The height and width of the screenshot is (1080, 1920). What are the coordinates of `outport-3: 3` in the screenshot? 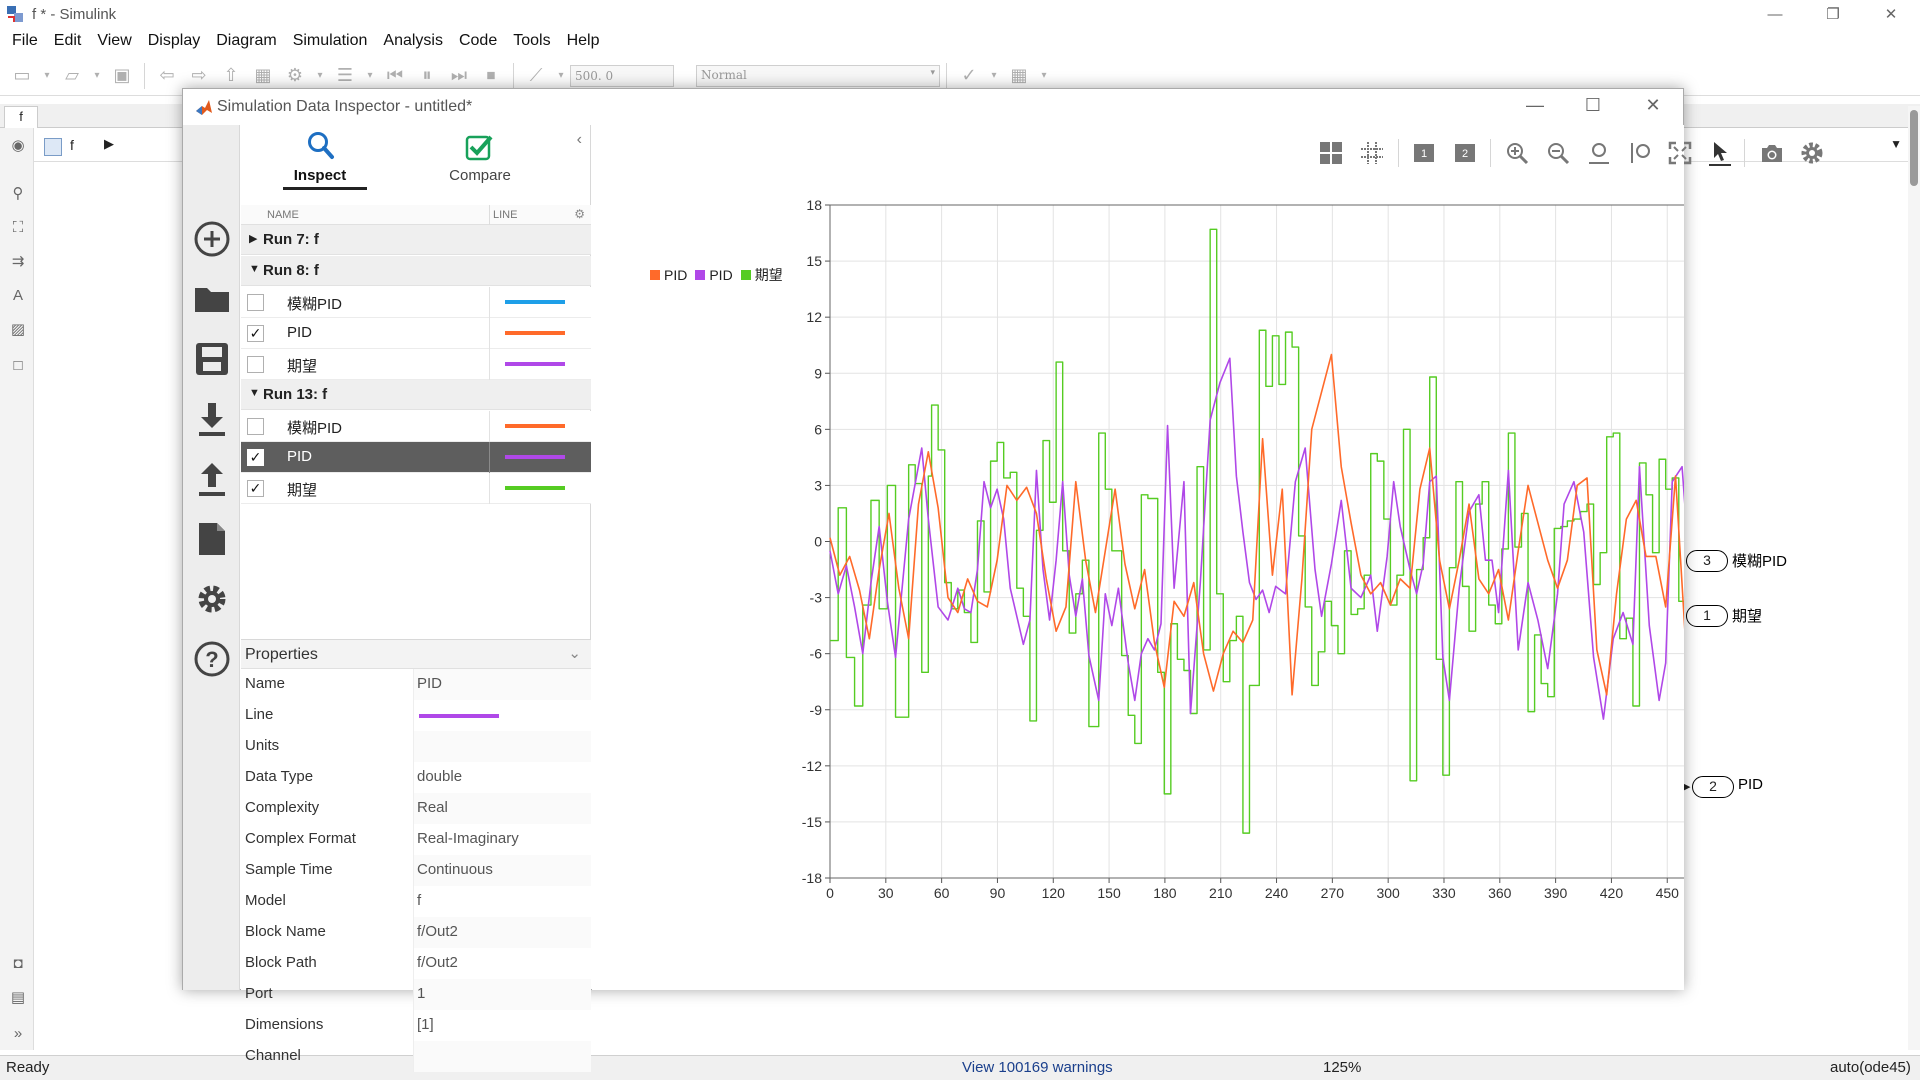 It's located at (1707, 561).